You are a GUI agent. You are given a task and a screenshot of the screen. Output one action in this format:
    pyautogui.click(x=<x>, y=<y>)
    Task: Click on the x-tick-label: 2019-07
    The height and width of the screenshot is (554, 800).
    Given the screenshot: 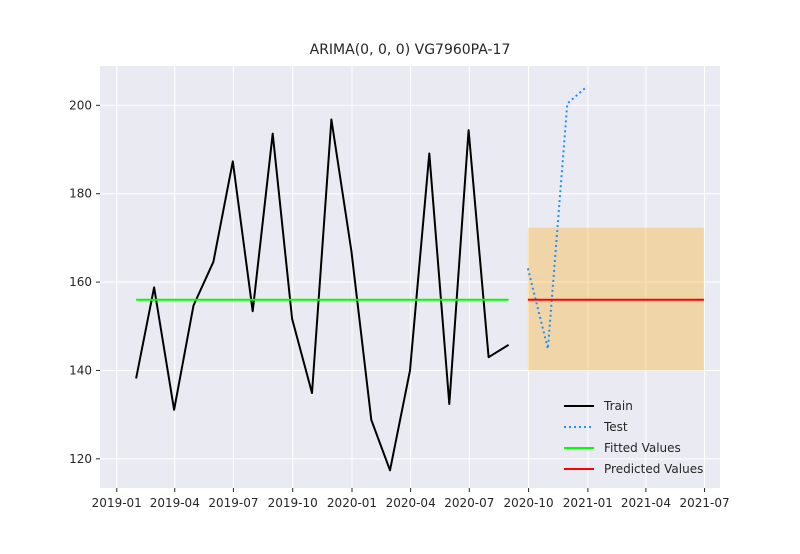 What is the action you would take?
    pyautogui.click(x=233, y=503)
    